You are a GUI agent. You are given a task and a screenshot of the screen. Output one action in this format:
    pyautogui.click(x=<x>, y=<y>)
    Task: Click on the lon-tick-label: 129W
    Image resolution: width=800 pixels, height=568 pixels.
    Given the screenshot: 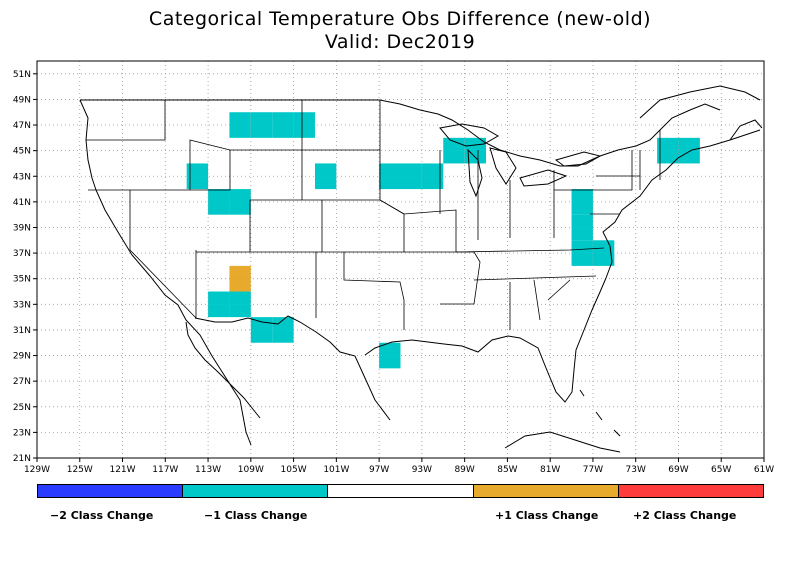 What is the action you would take?
    pyautogui.click(x=37, y=470)
    